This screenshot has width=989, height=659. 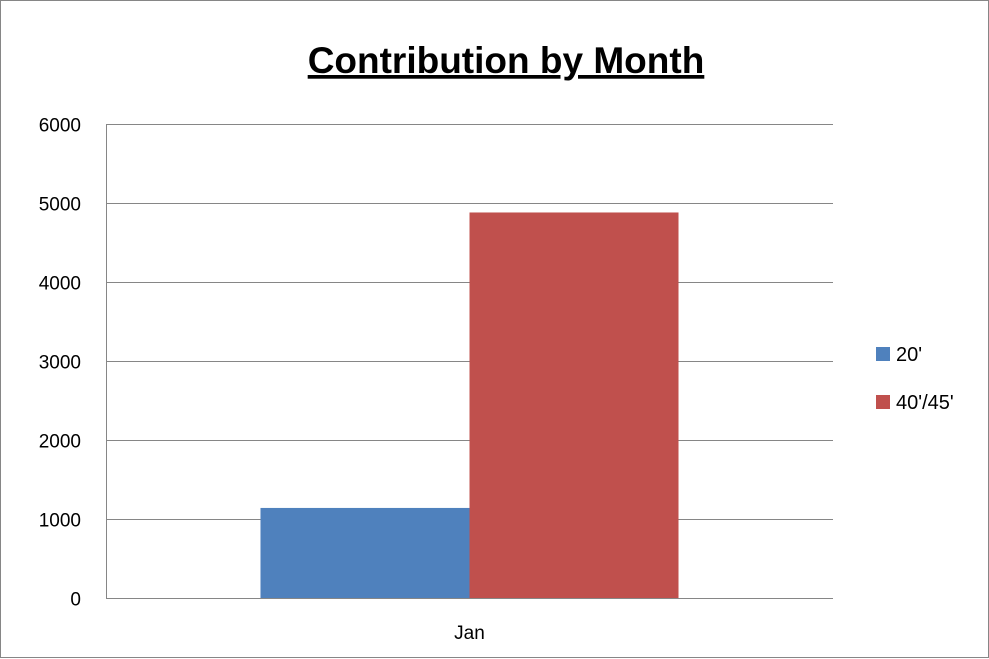 I want to click on y-tick-label-2000: 2000, so click(x=60, y=442).